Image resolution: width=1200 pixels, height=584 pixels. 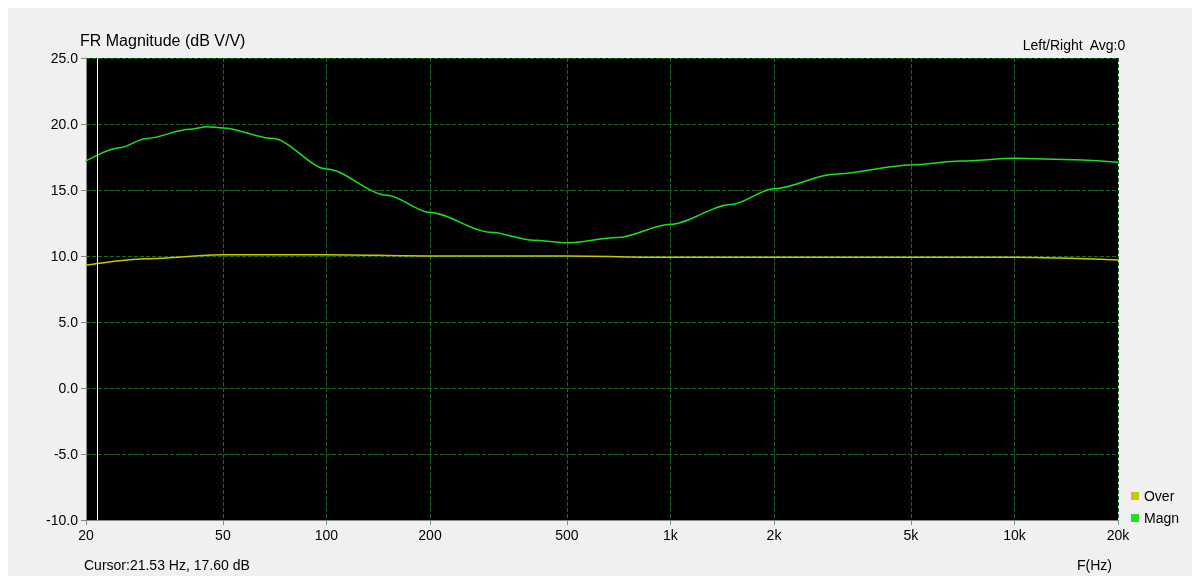 What do you see at coordinates (64, 58) in the screenshot?
I see `y-tick-label: 25.0` at bounding box center [64, 58].